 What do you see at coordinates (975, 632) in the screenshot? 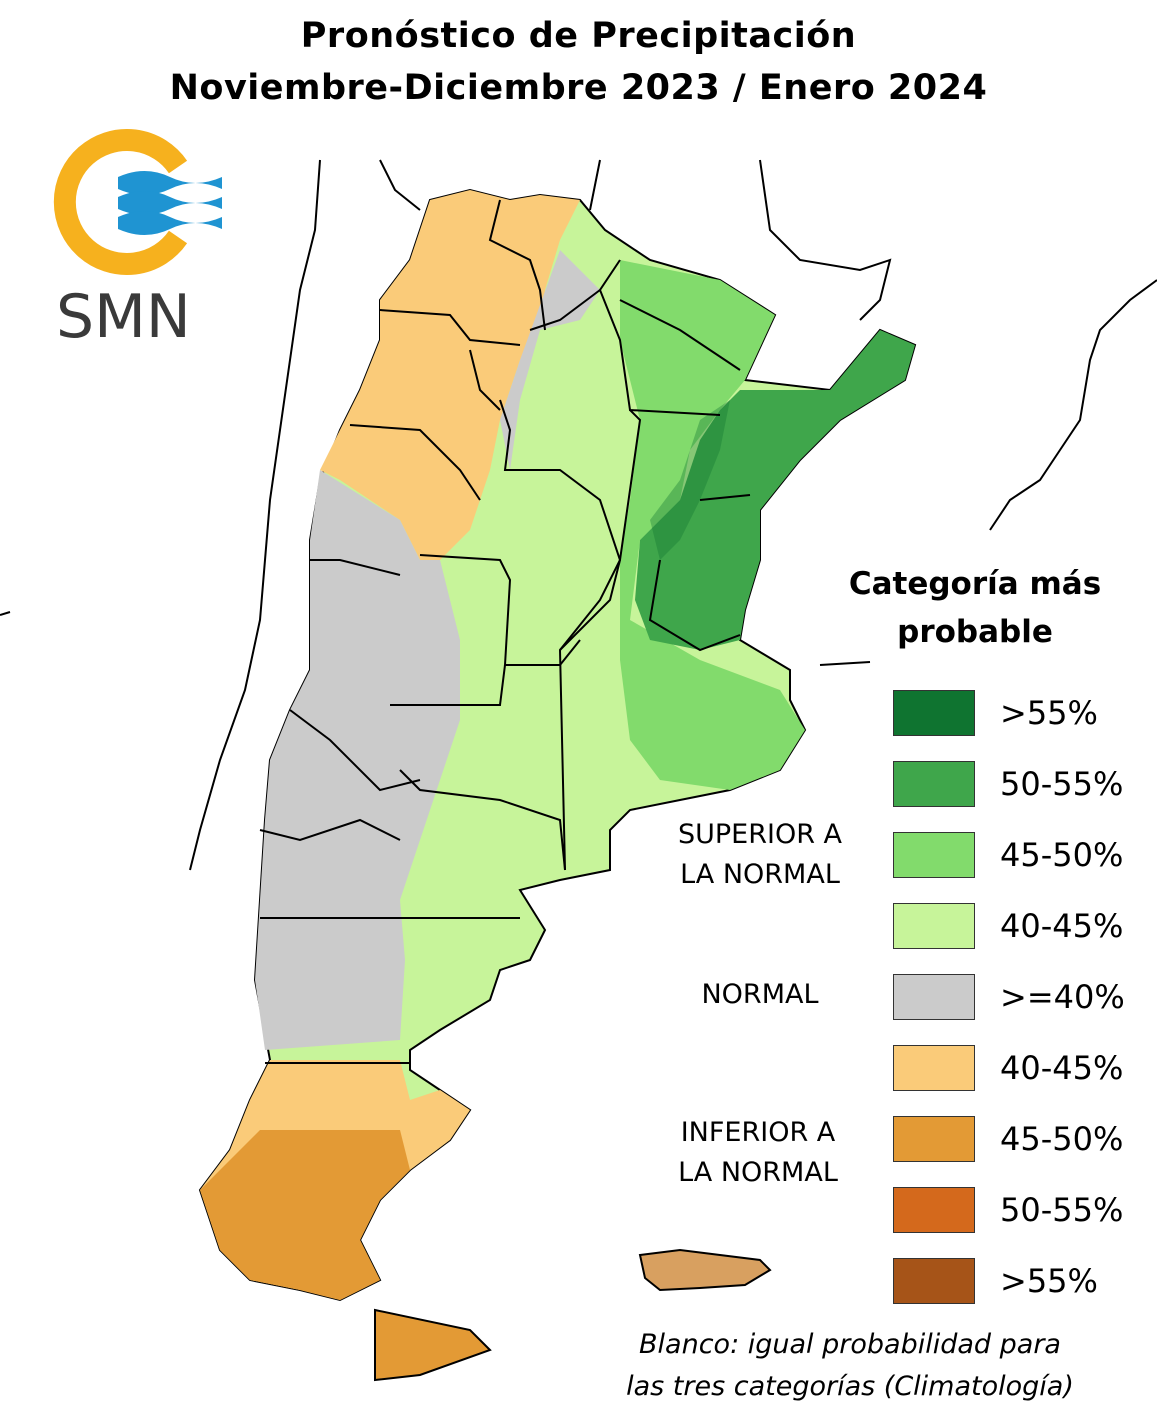
I see `legend-title-line2: probable` at bounding box center [975, 632].